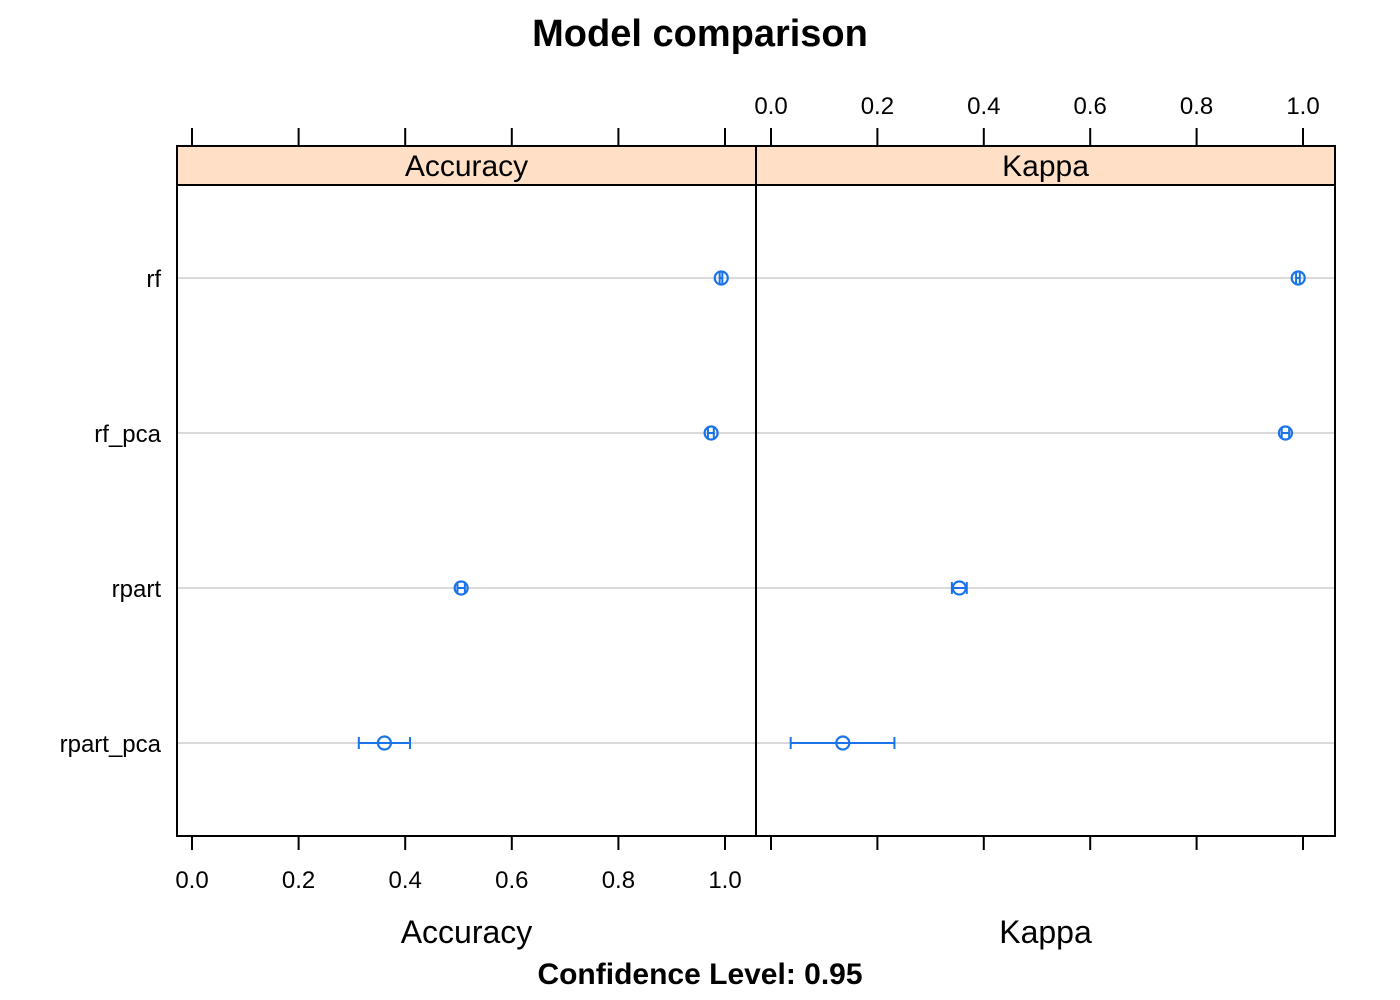 The height and width of the screenshot is (1000, 1400). What do you see at coordinates (111, 744) in the screenshot?
I see `y-category-label-rpart_pca: rpart_pca` at bounding box center [111, 744].